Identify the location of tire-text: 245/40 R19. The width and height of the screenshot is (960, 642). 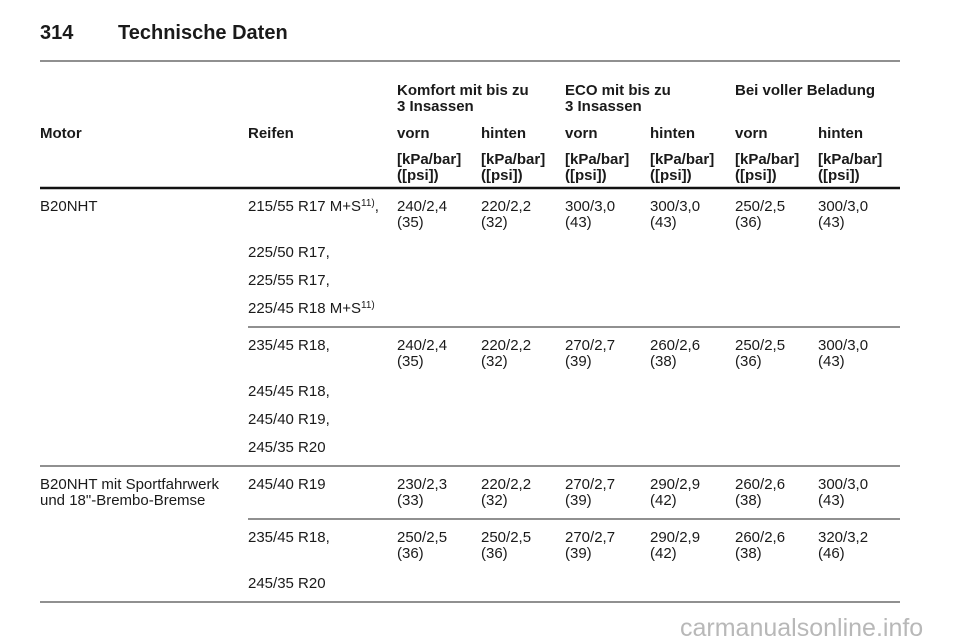
(287, 484).